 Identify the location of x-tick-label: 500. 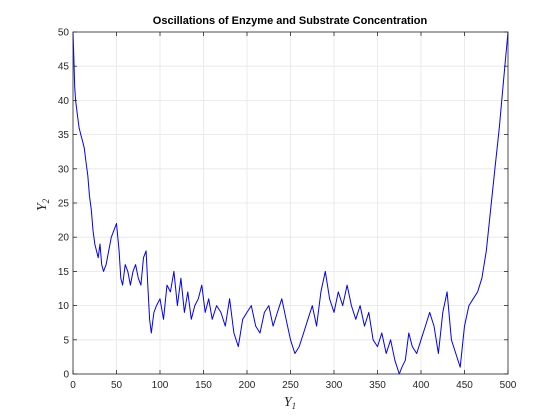
(508, 385).